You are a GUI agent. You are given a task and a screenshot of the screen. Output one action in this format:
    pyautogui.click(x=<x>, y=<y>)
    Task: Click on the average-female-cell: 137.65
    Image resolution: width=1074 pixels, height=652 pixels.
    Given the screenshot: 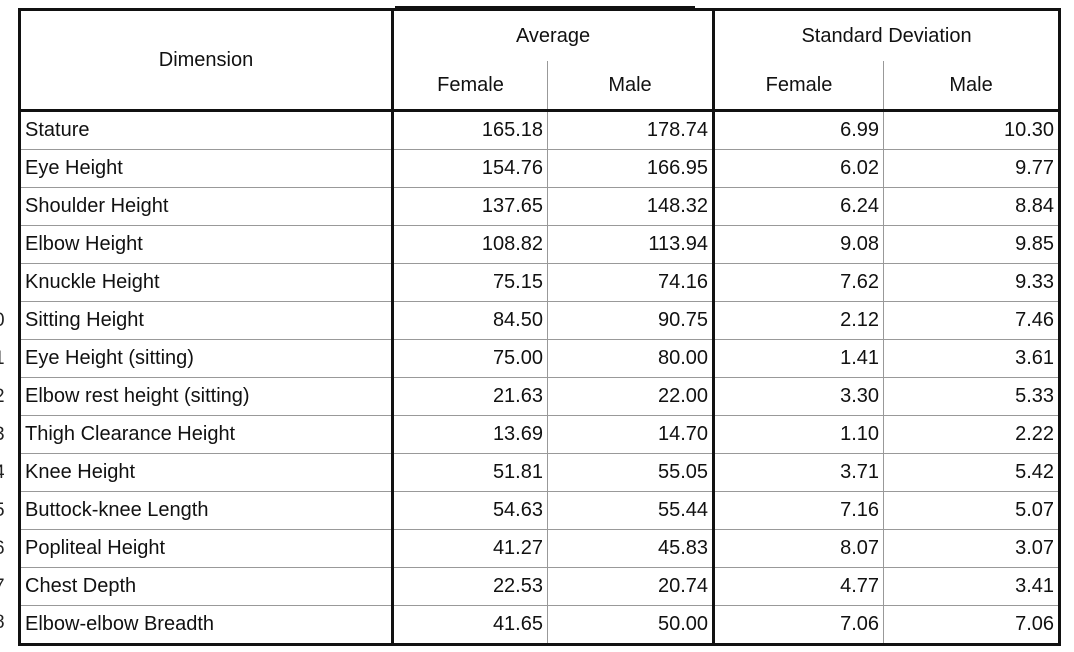 What is the action you would take?
    pyautogui.click(x=470, y=206)
    